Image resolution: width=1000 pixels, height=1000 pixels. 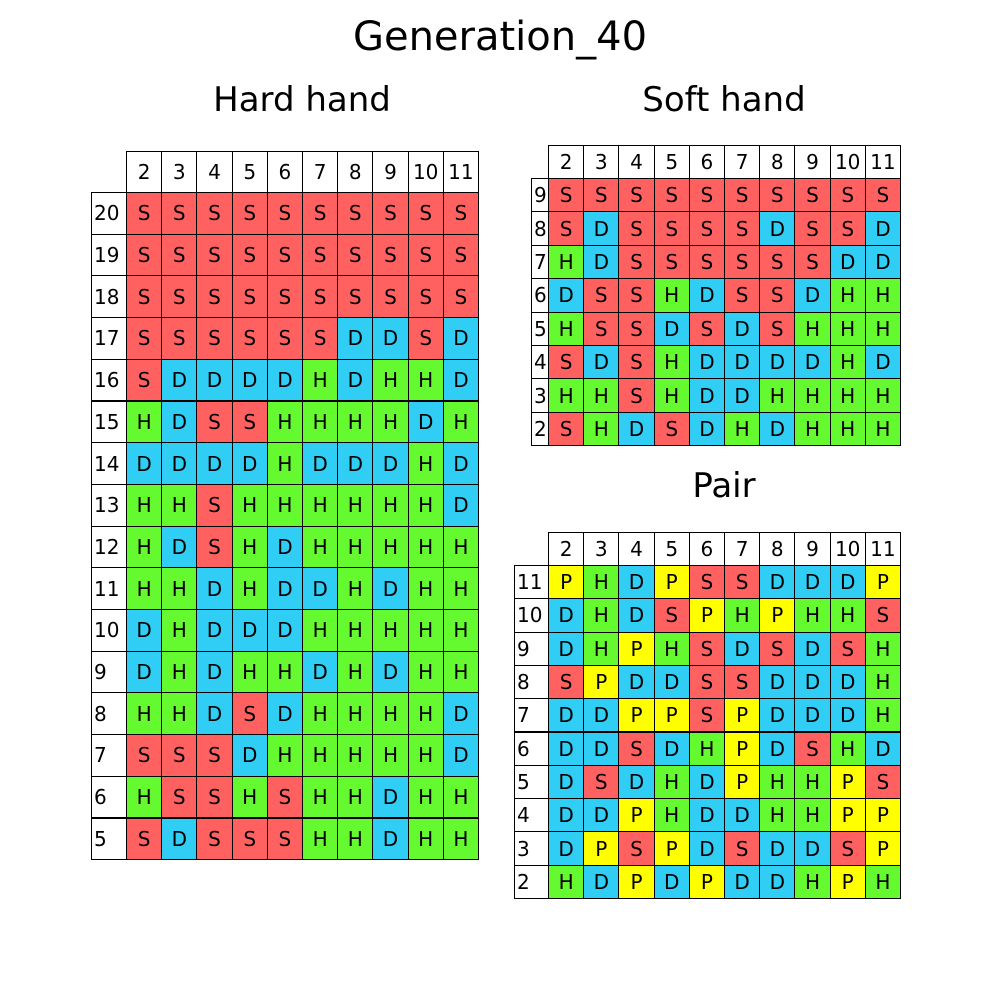 I want to click on soft-cell-3-3: H, so click(x=601, y=395).